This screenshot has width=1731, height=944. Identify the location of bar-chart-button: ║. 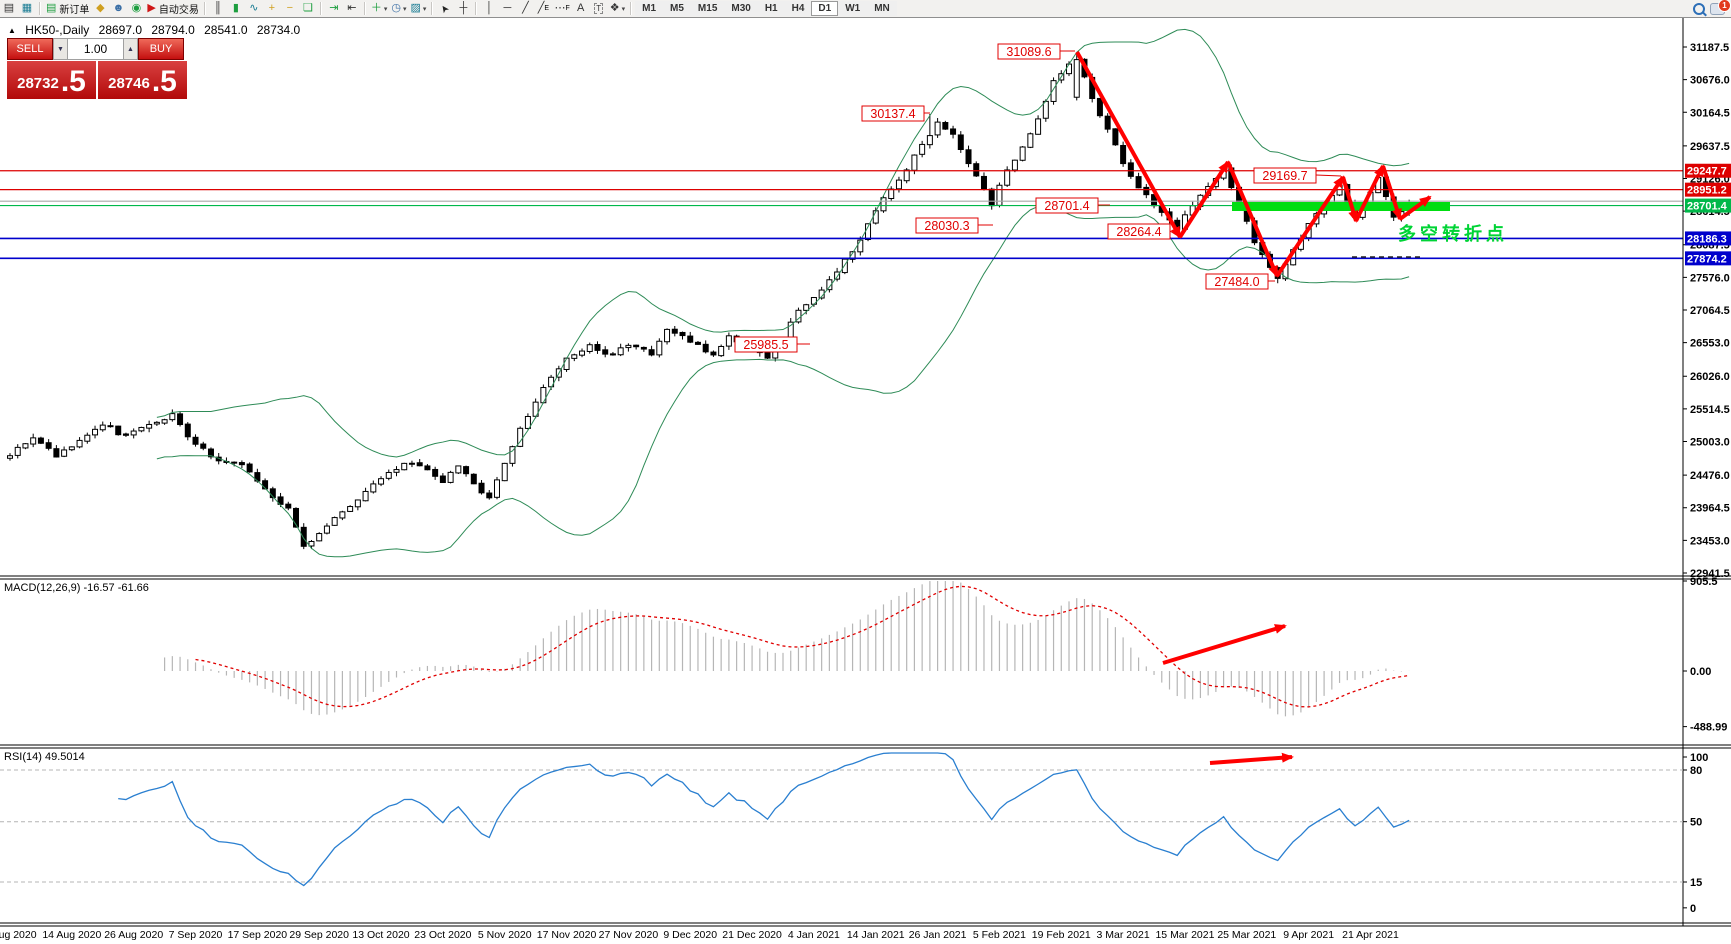
(218, 8).